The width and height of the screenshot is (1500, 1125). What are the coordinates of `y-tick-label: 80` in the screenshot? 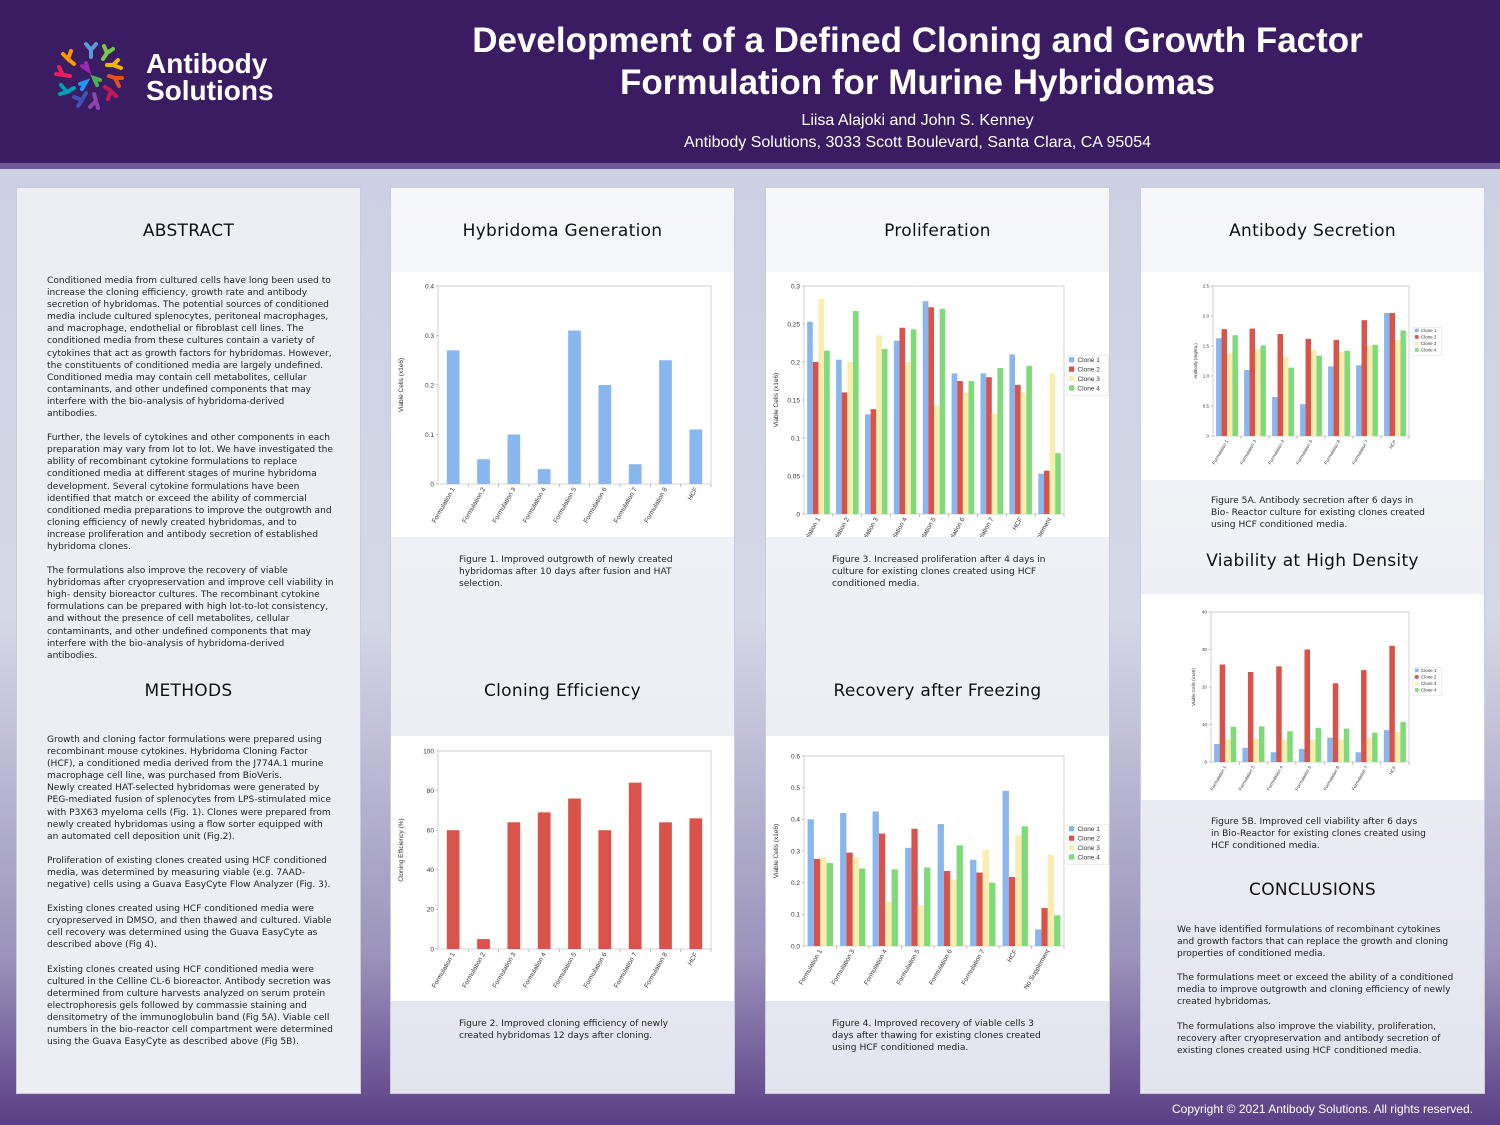 It's located at (431, 791).